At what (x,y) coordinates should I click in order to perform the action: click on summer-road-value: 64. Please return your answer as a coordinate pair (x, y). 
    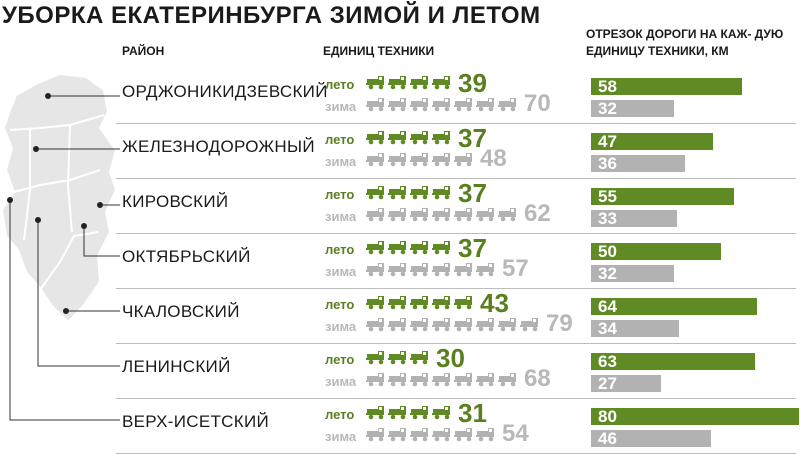
    Looking at the image, I should click on (607, 306).